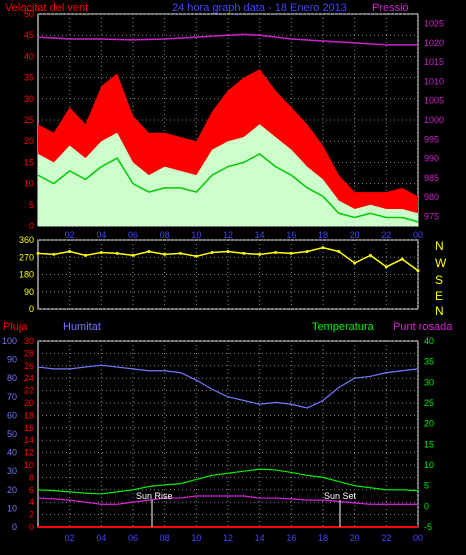 This screenshot has height=555, width=466. I want to click on rain-y-tick-label: 30, so click(29, 341).